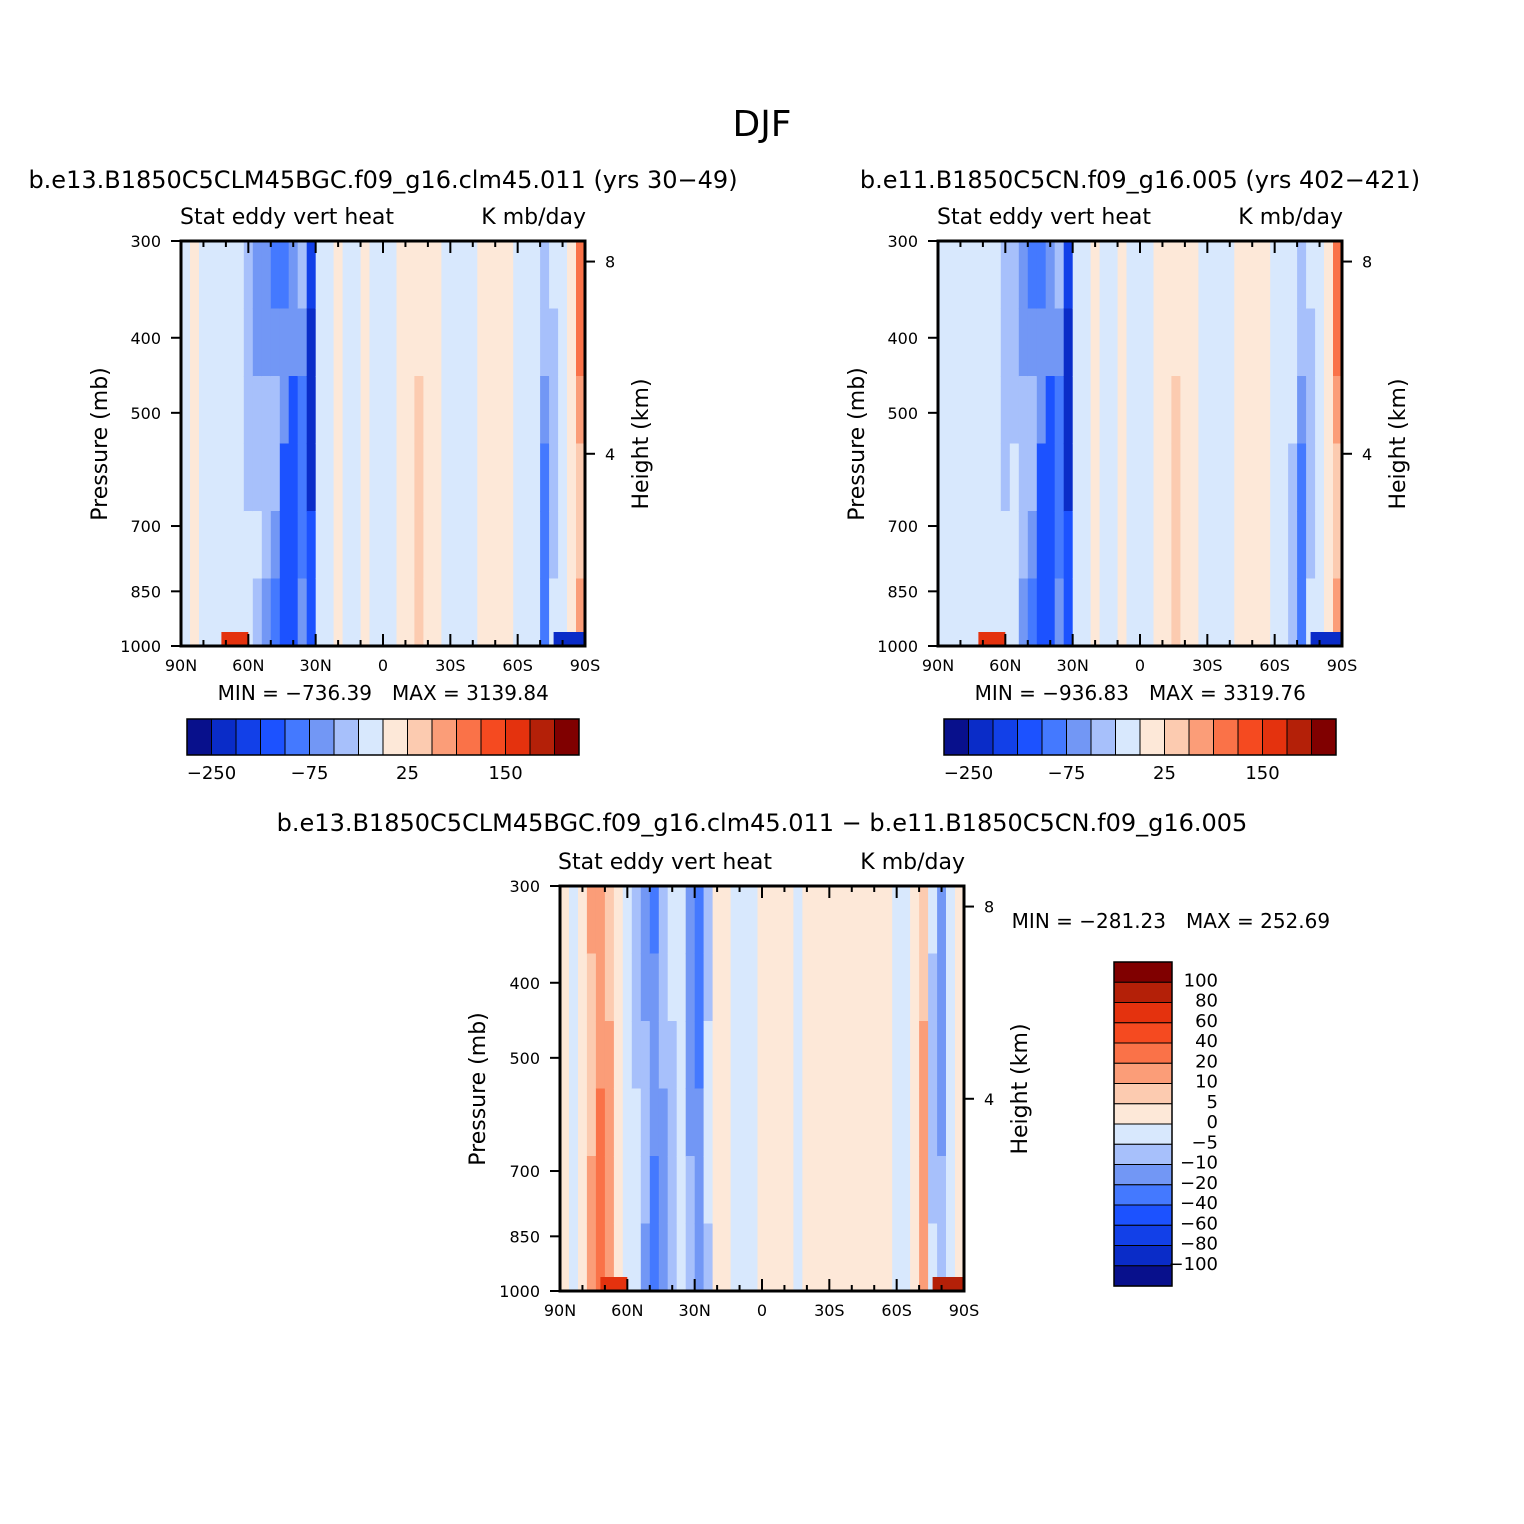  What do you see at coordinates (761, 124) in the screenshot?
I see `figure-title: DJF` at bounding box center [761, 124].